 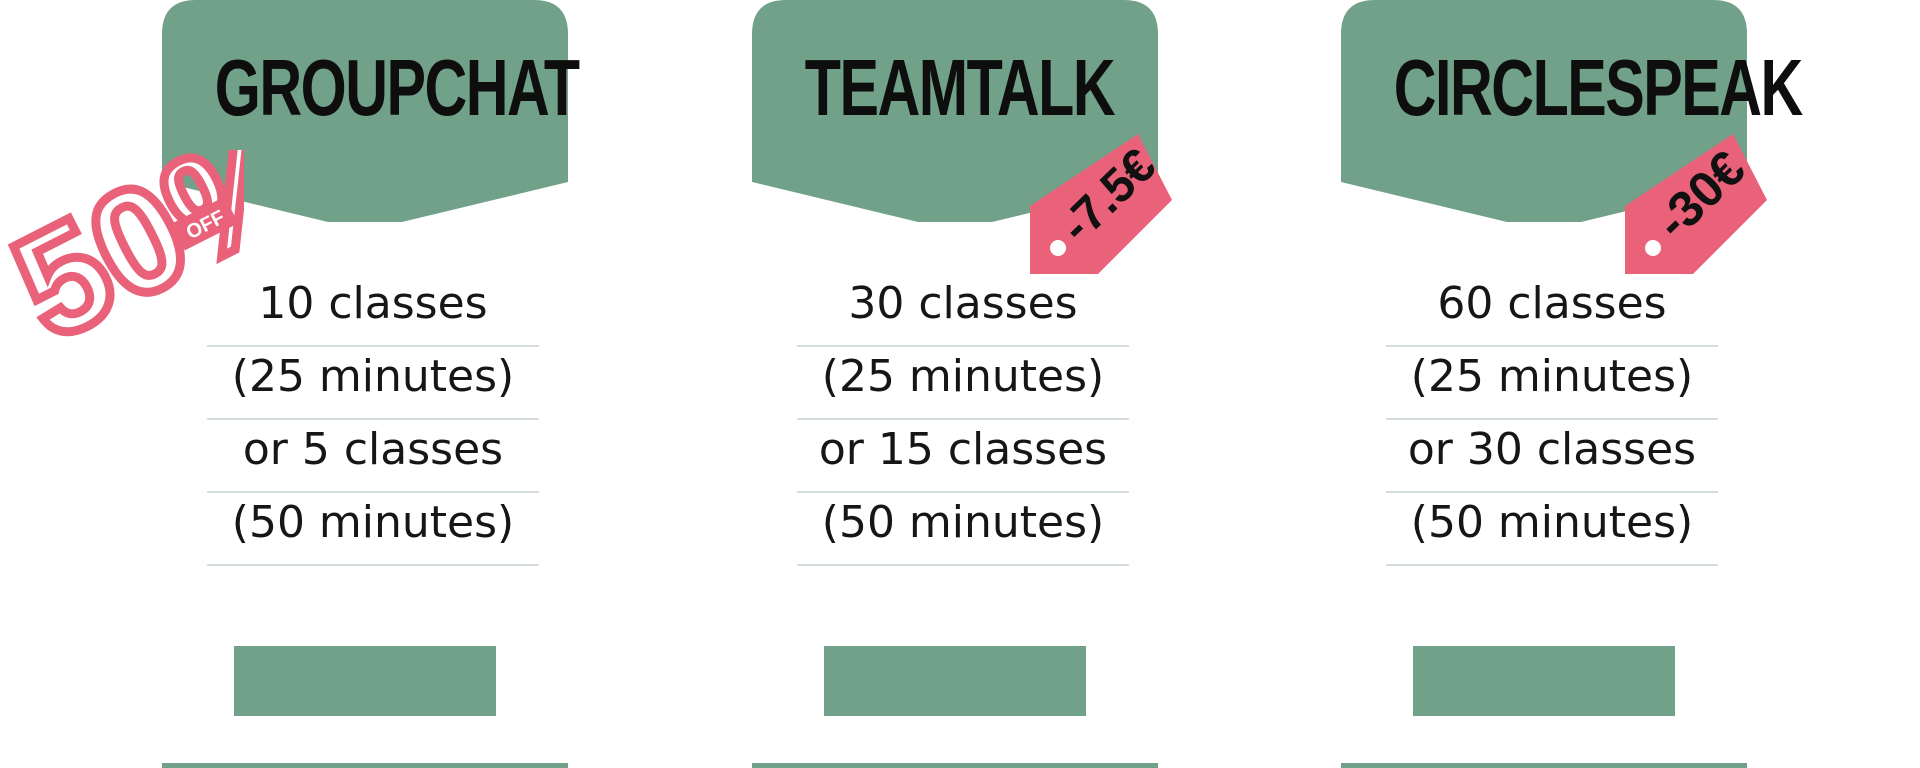 What do you see at coordinates (373, 310) in the screenshot?
I see `feature-item: 10 classes` at bounding box center [373, 310].